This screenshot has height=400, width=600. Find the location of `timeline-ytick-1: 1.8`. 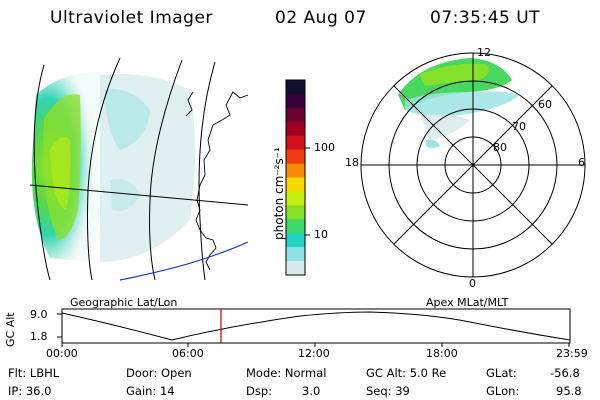

timeline-ytick-1: 1.8 is located at coordinates (39, 336).